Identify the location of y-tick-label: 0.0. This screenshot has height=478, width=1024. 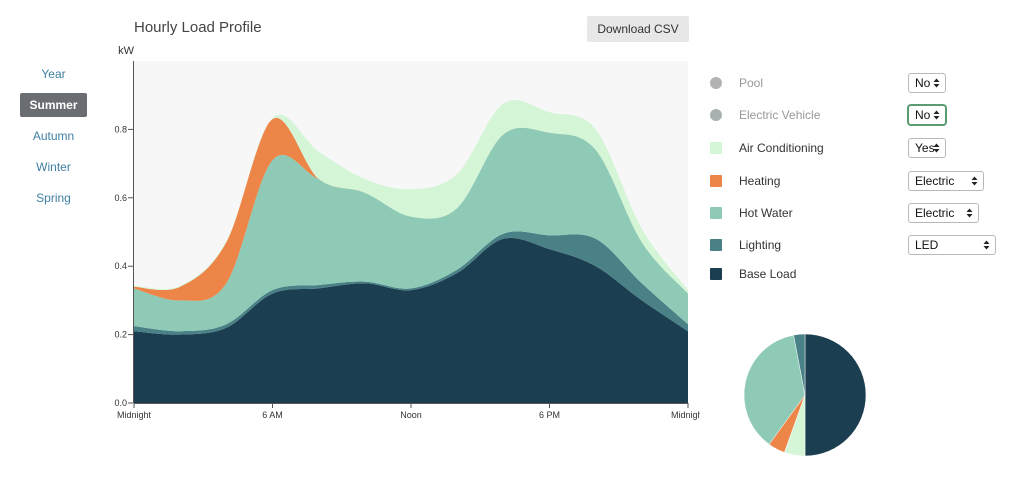
(120, 403).